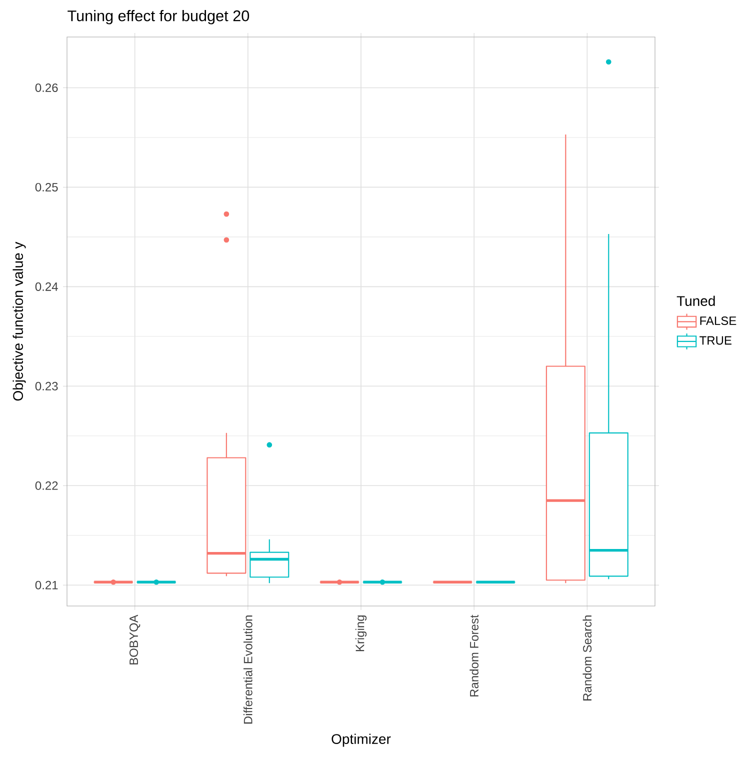 The height and width of the screenshot is (760, 756). I want to click on x-tick-label: Kriging, so click(361, 633).